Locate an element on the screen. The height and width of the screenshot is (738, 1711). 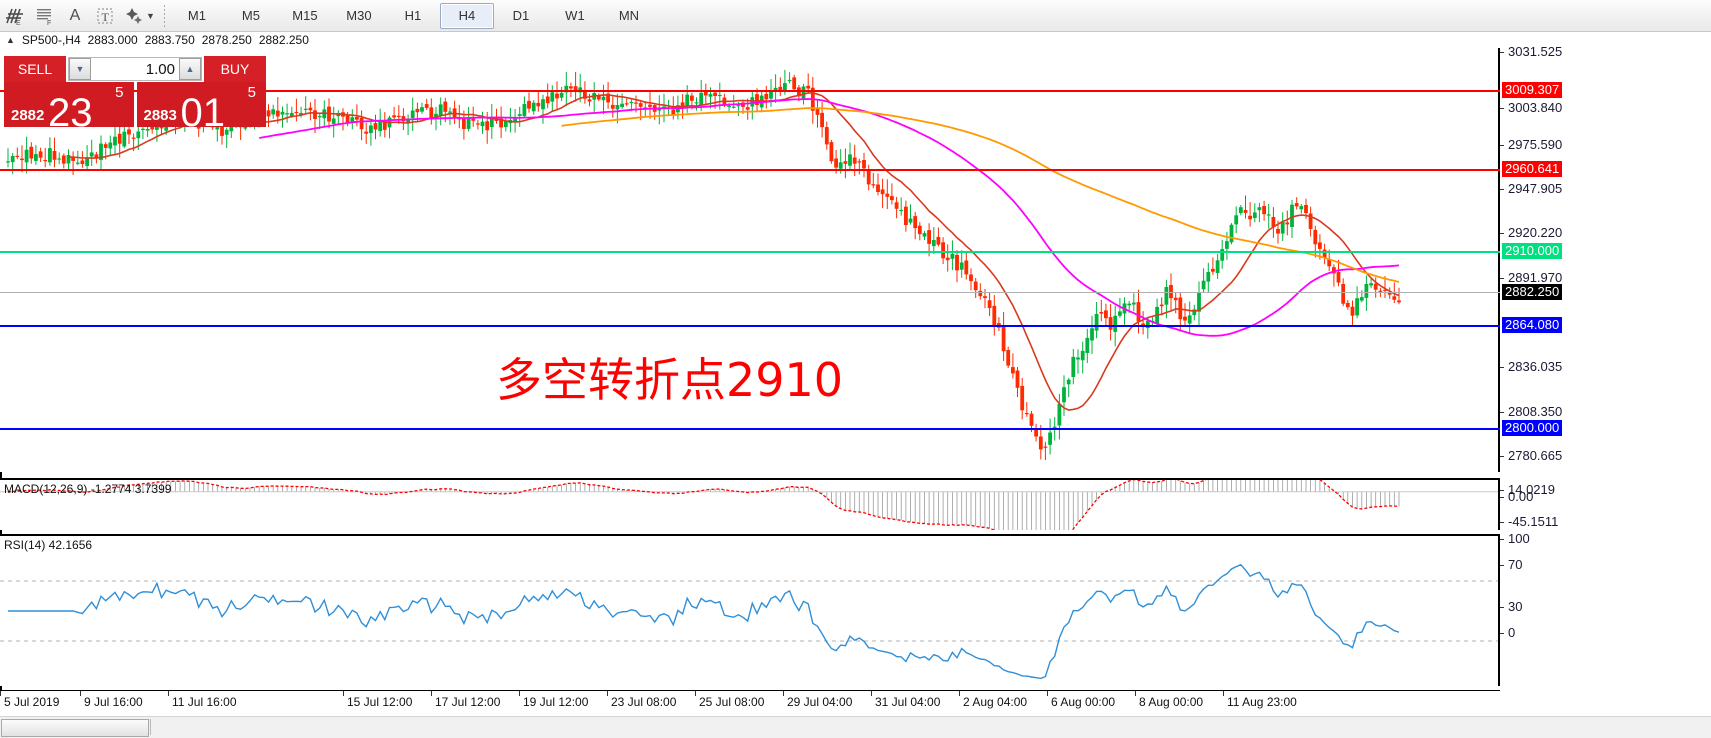
sell-button: SELL is located at coordinates (35, 69).